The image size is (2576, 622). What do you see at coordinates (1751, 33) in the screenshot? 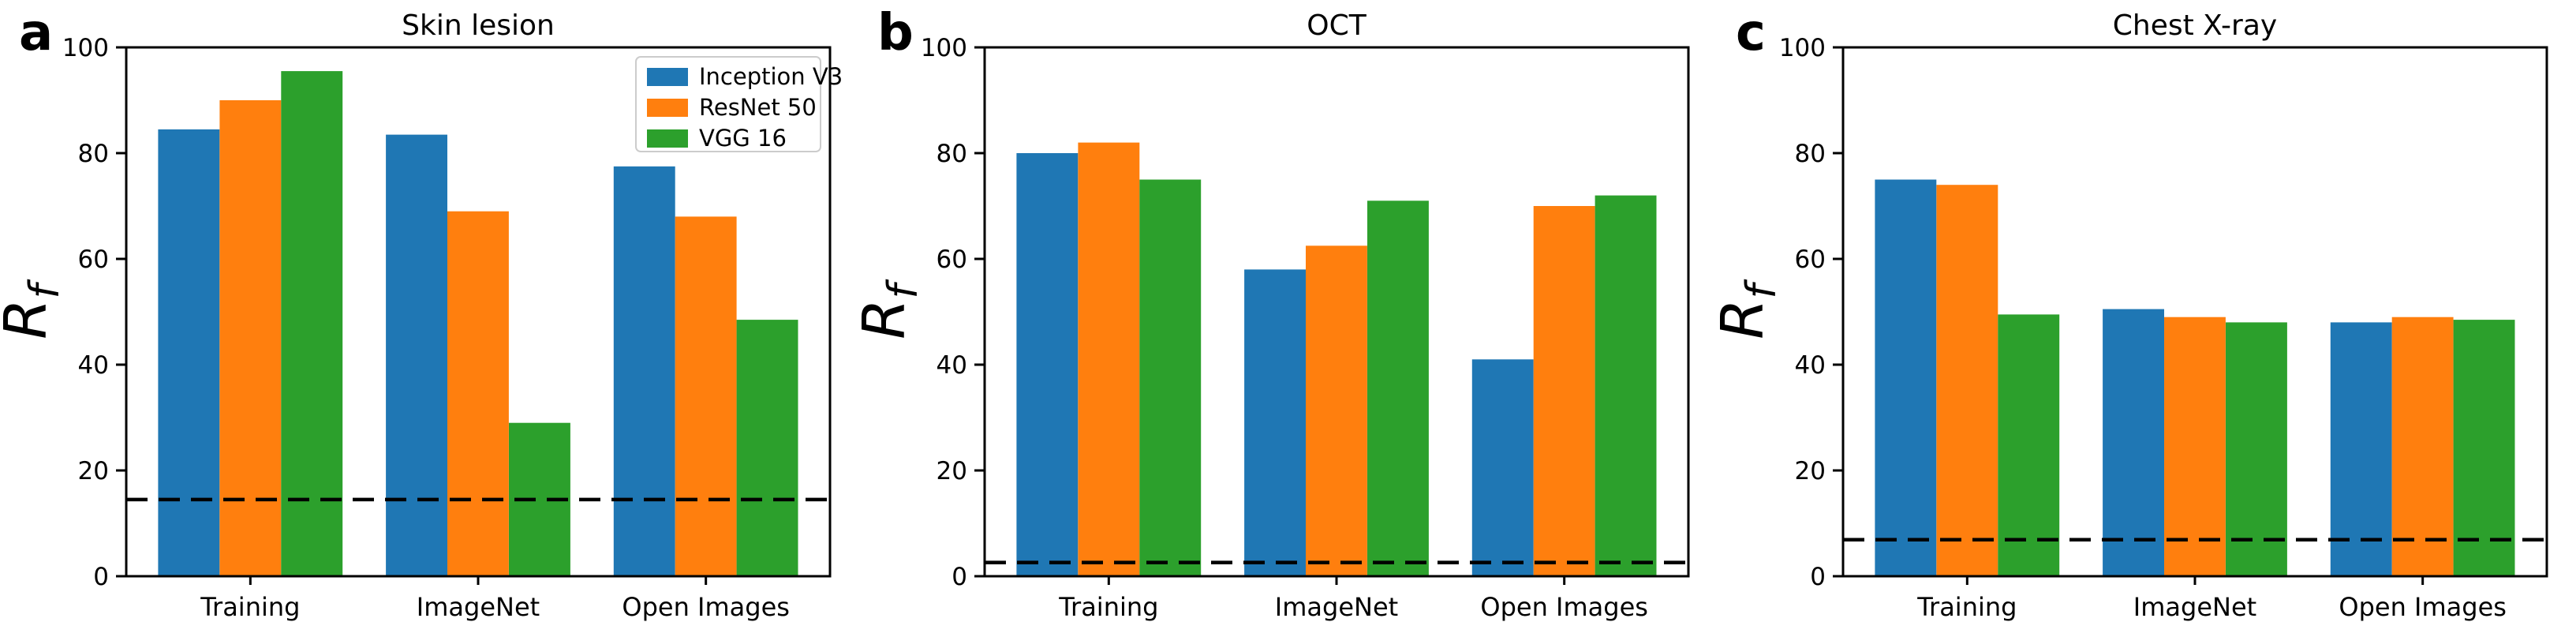
I see `panel-letter-c: c` at bounding box center [1751, 33].